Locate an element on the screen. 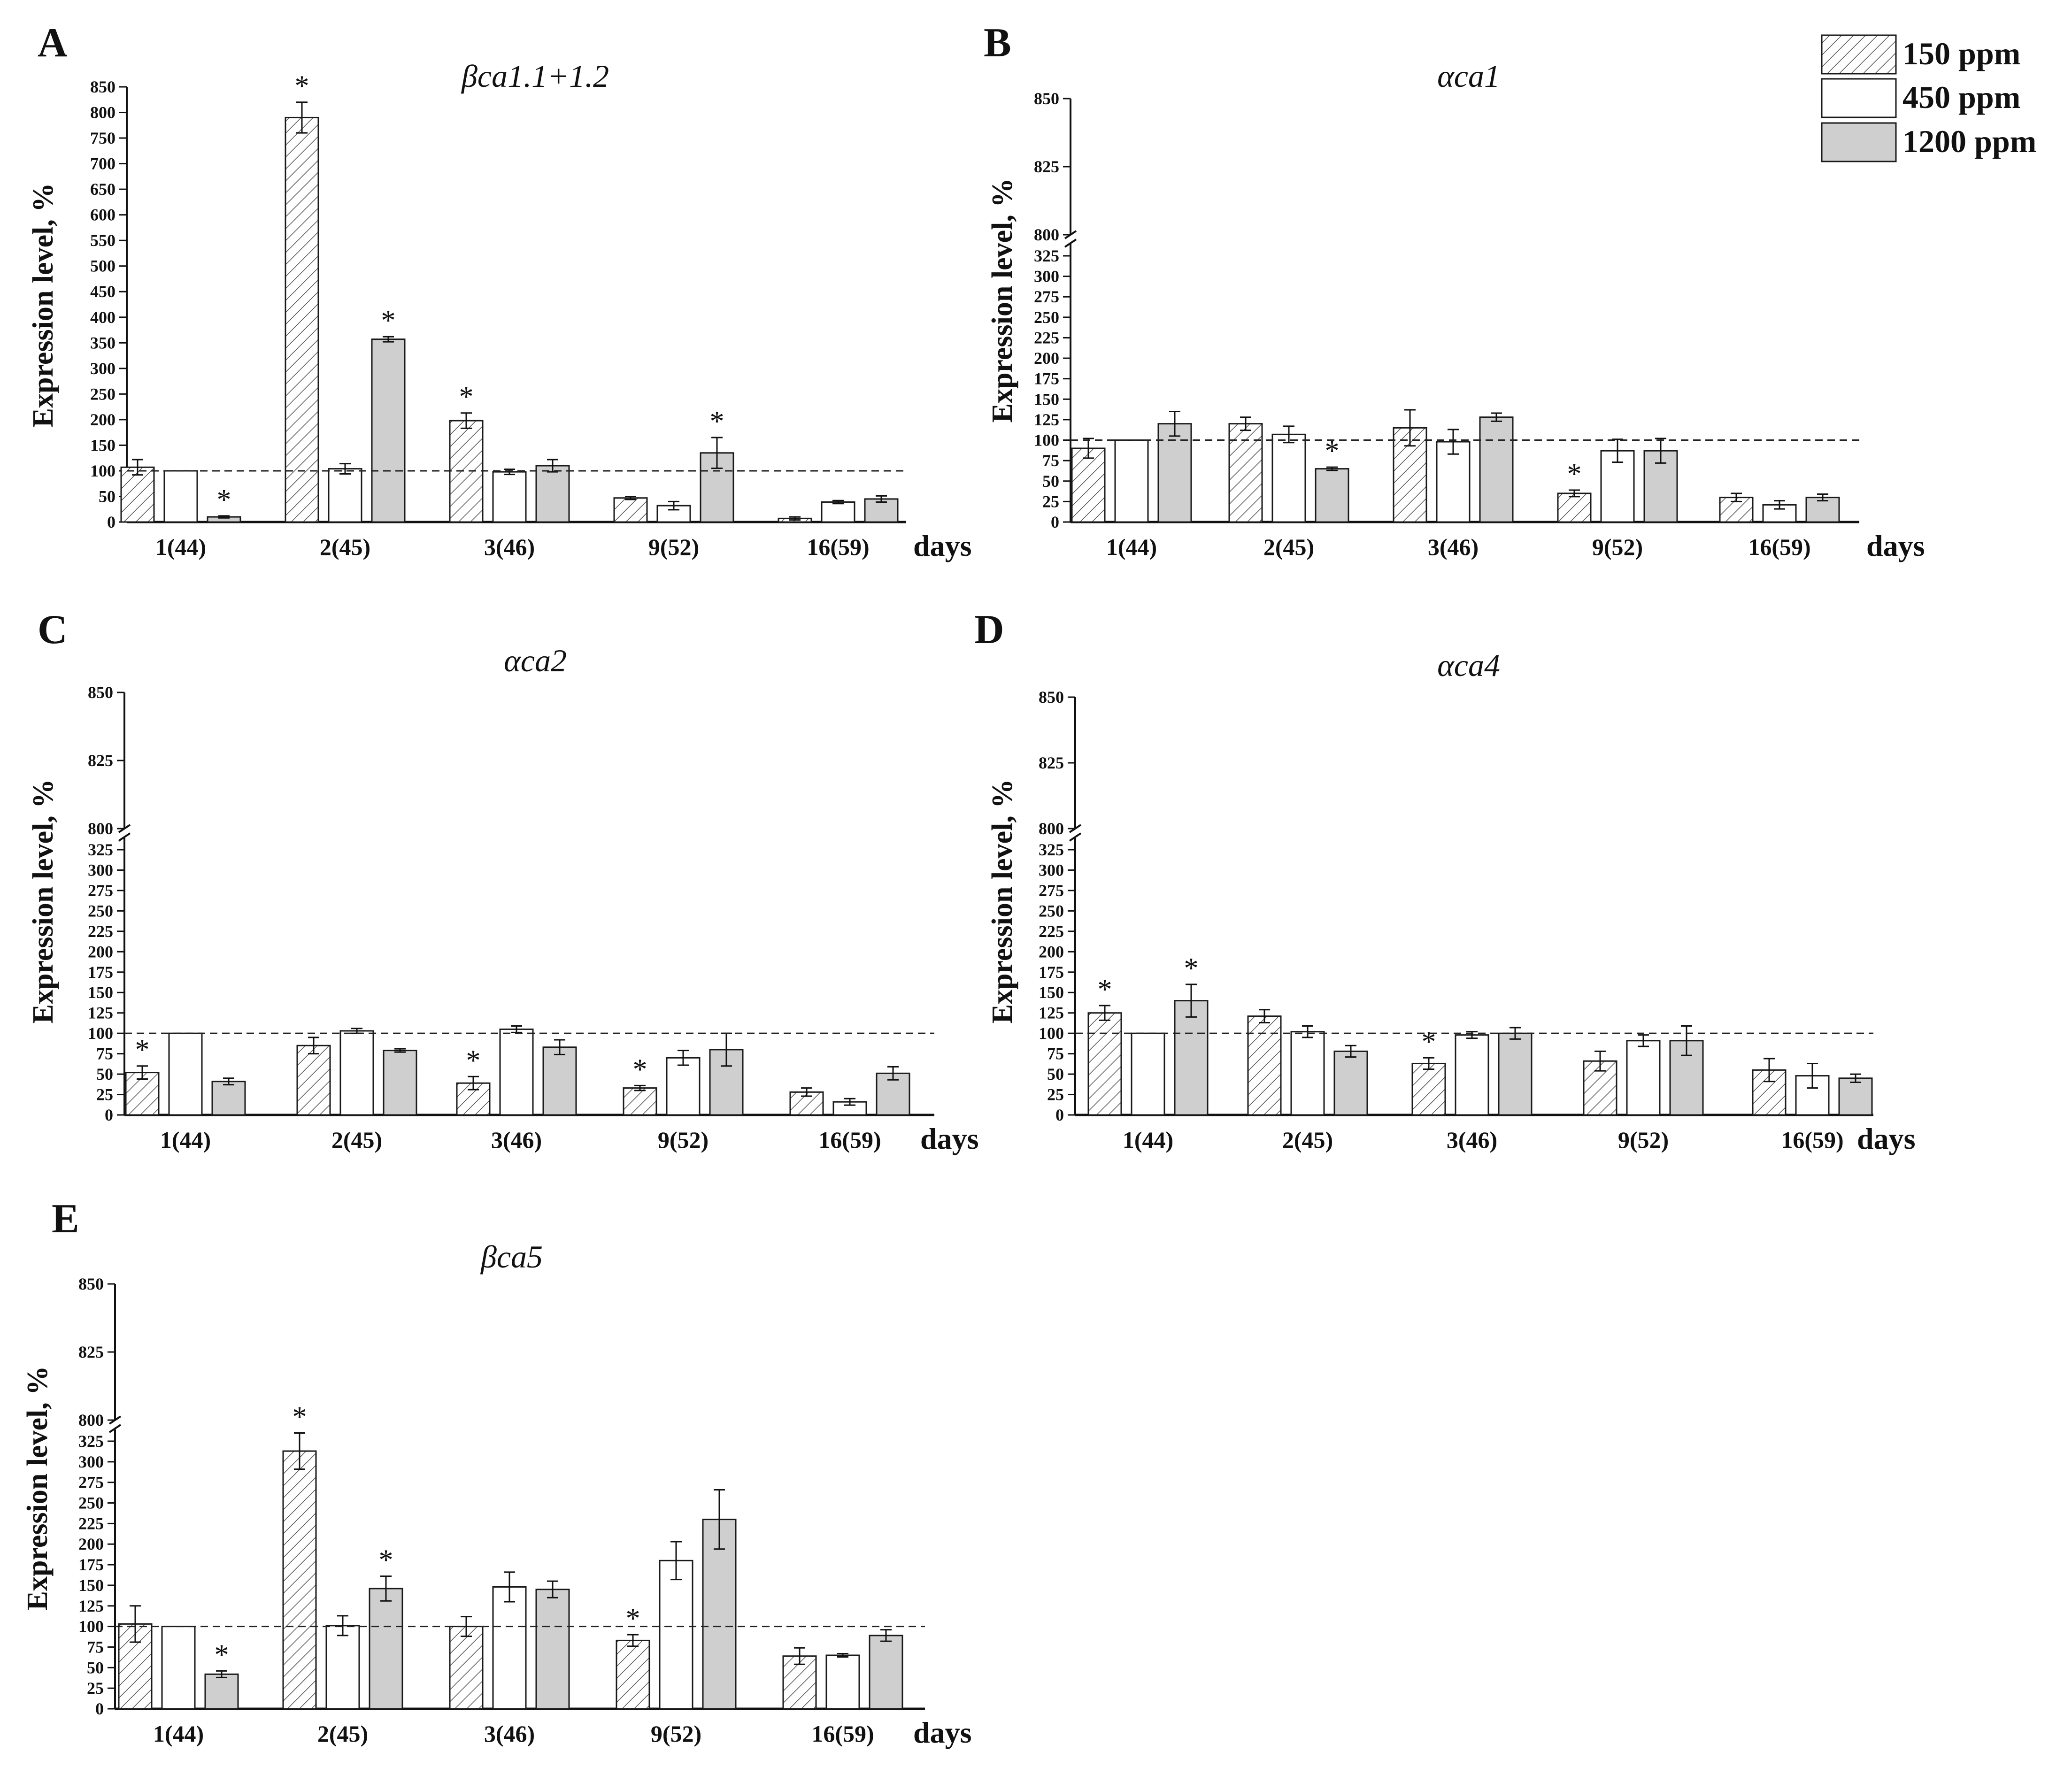  panel-letter: D is located at coordinates (989, 630).